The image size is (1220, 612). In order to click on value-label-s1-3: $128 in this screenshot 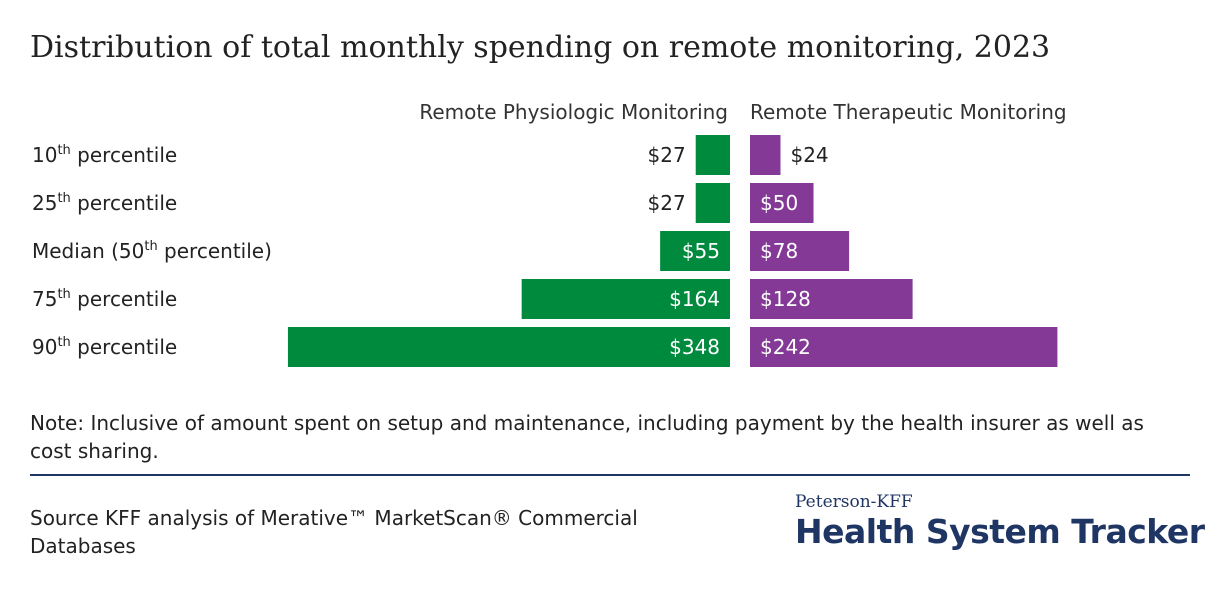, I will do `click(785, 299)`.